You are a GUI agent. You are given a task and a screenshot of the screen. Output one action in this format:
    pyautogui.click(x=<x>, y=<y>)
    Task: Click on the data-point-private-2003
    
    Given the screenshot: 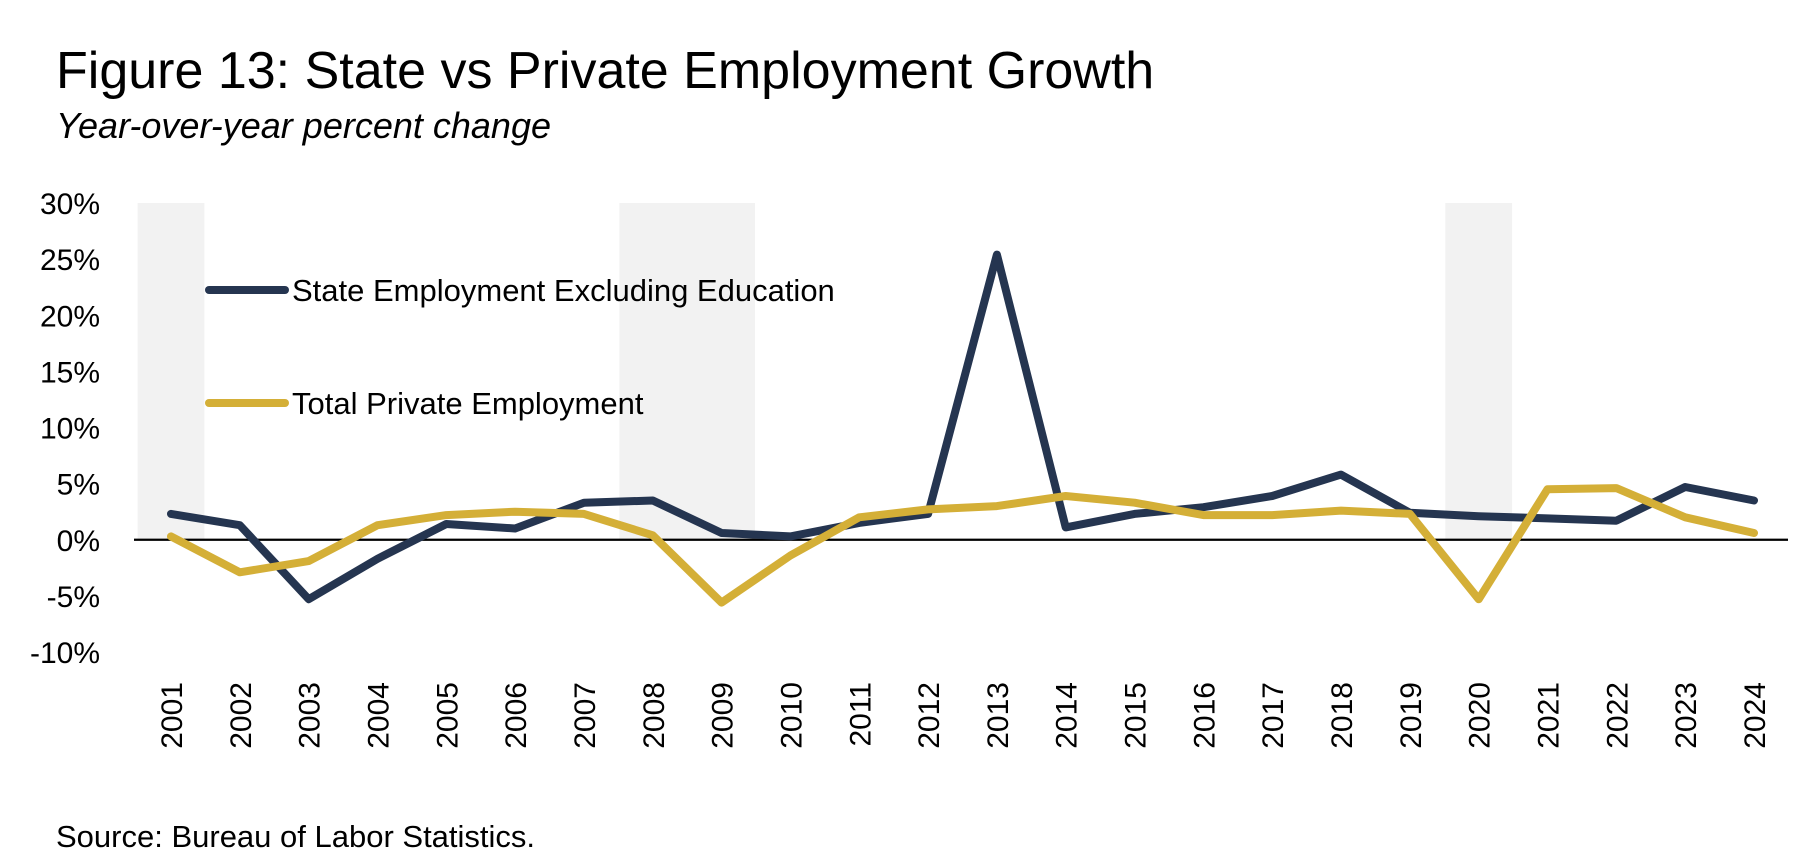 What is the action you would take?
    pyautogui.click(x=309, y=561)
    